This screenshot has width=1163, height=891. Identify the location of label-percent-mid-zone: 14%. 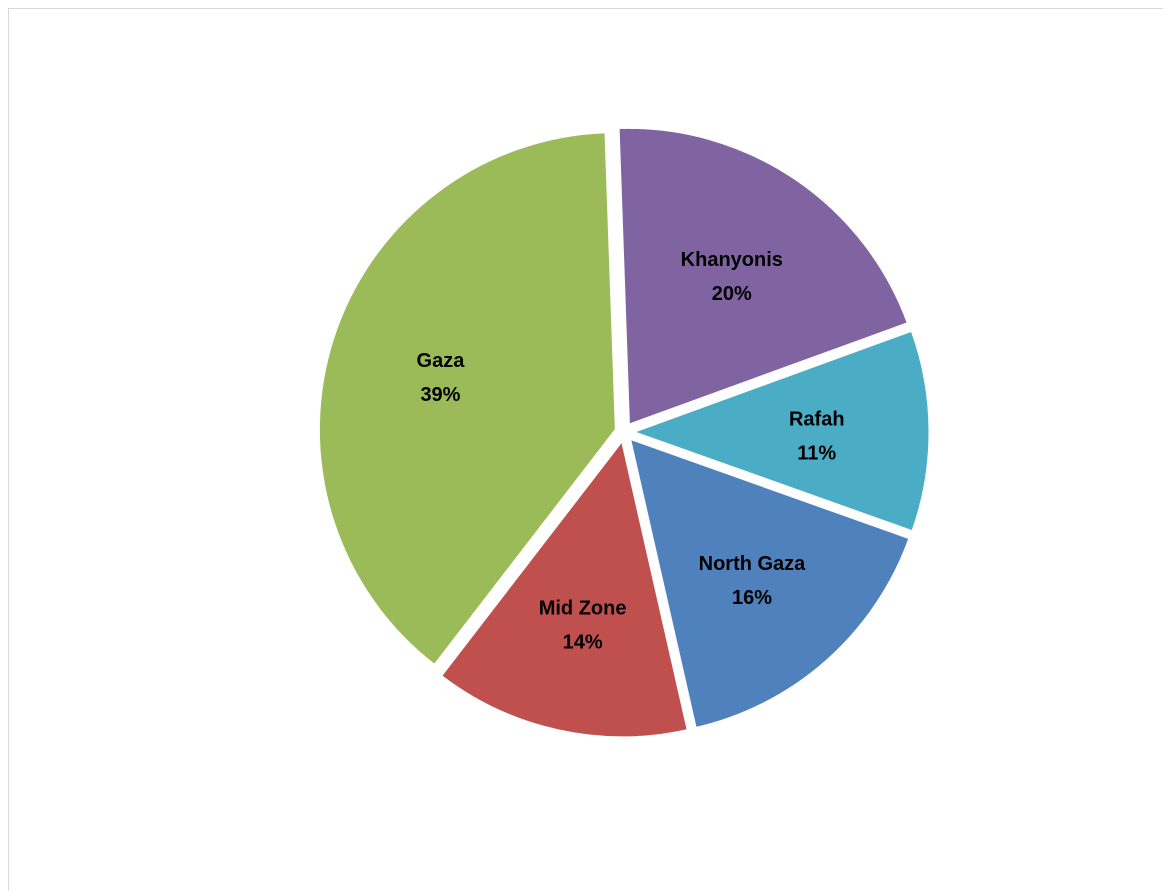
(583, 642).